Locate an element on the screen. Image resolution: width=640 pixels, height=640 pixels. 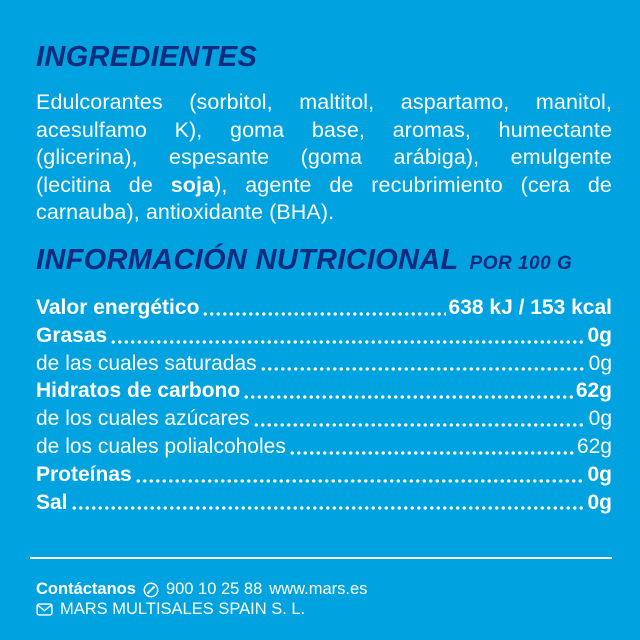
nutrition-row-salt: Sal 0g is located at coordinates (324, 503).